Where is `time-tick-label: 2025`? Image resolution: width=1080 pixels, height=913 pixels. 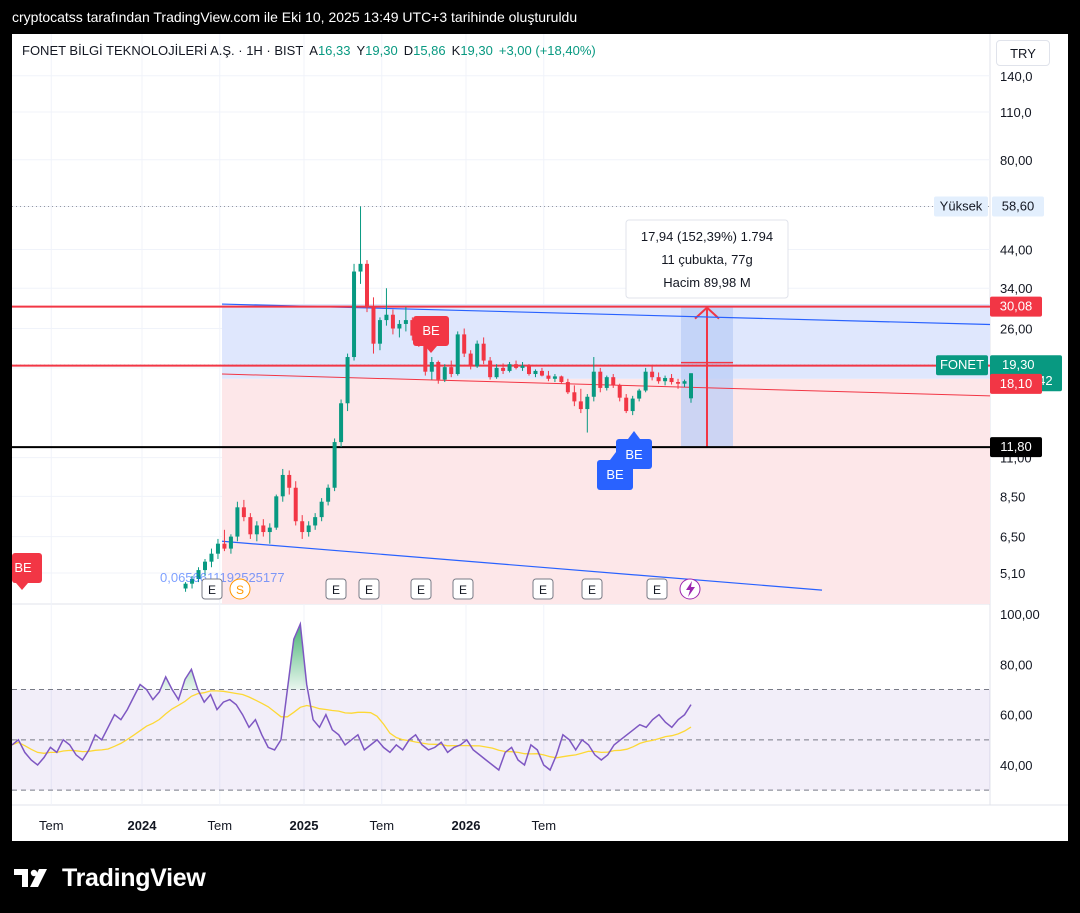
time-tick-label: 2025 is located at coordinates (304, 825).